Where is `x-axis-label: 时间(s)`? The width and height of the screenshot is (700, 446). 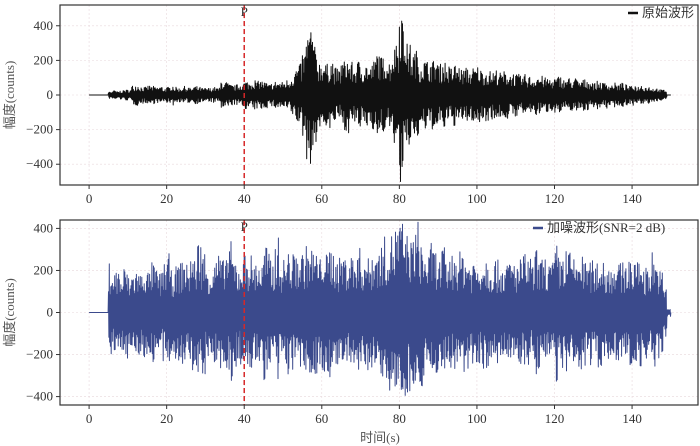
x-axis-label: 时间(s) is located at coordinates (380, 437).